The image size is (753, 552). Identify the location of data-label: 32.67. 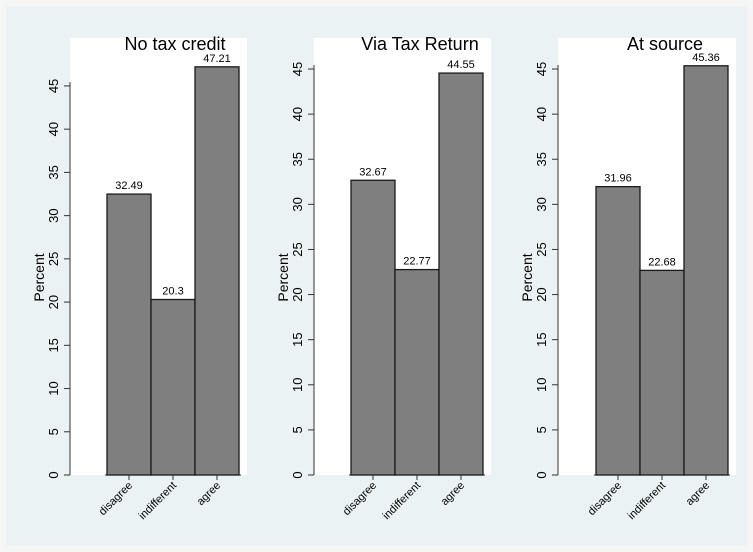
(373, 172).